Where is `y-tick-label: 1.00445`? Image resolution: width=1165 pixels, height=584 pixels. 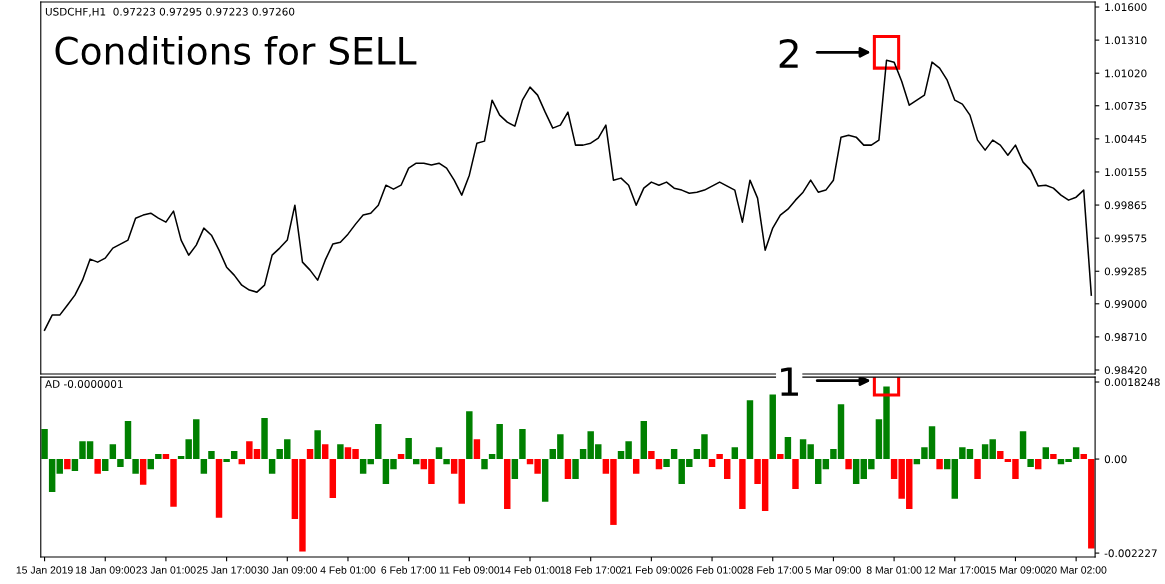 y-tick-label: 1.00445 is located at coordinates (1126, 139).